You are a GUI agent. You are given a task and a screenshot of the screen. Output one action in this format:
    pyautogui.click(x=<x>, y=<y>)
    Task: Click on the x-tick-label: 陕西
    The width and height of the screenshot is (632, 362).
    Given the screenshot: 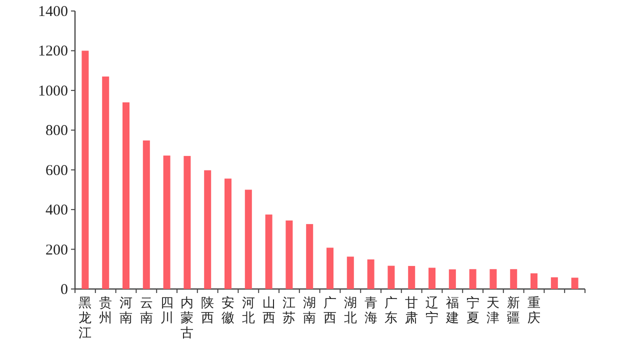 What is the action you would take?
    pyautogui.click(x=207, y=311)
    